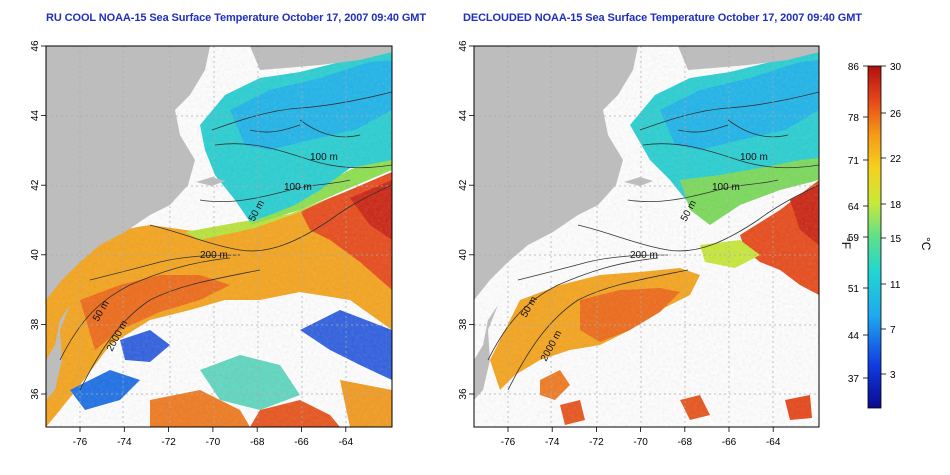 This screenshot has height=475, width=950. I want to click on fahrenheit-tick-label: 64, so click(854, 207).